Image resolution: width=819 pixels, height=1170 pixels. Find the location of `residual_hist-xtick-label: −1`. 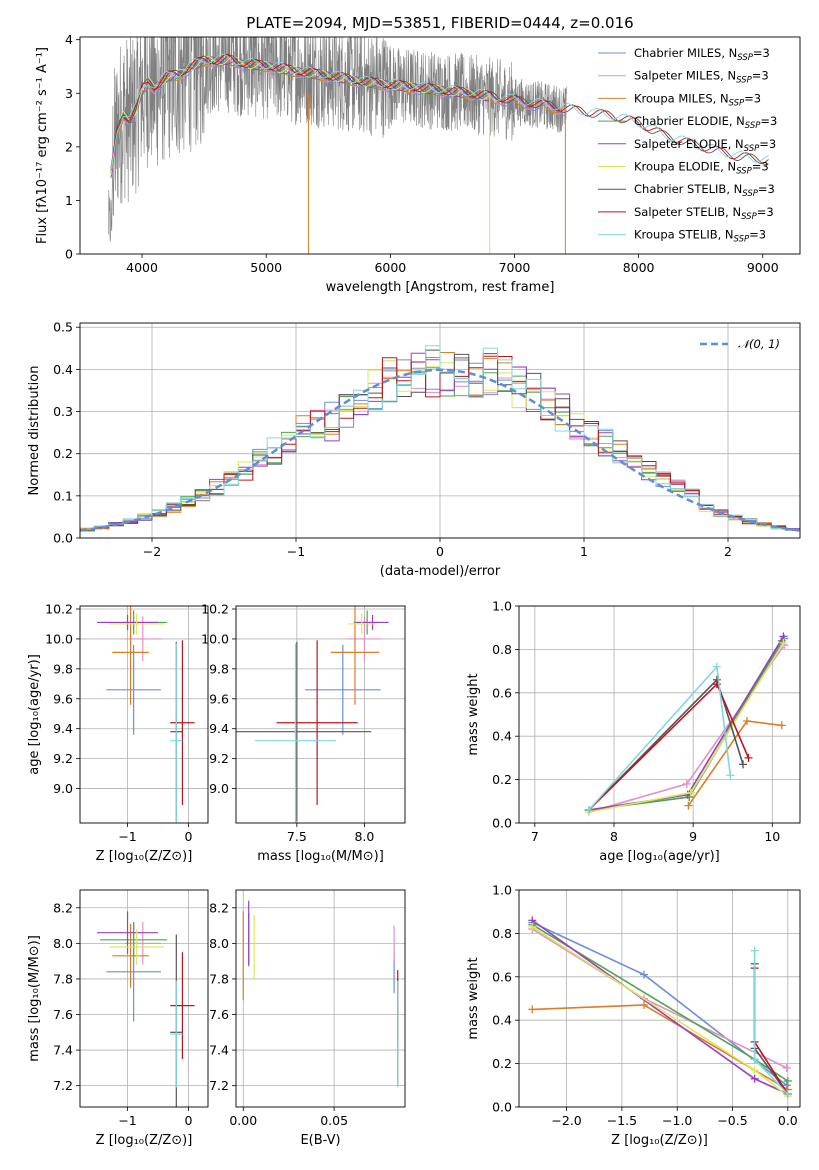

residual_hist-xtick-label: −1 is located at coordinates (296, 551).